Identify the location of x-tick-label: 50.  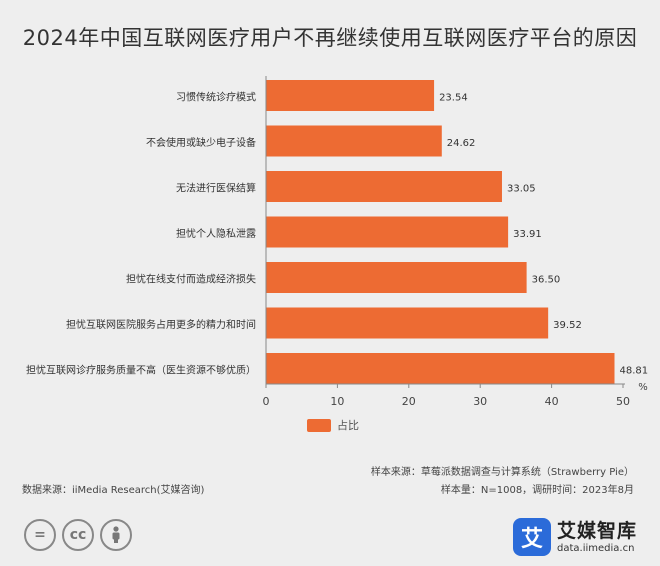
(623, 401).